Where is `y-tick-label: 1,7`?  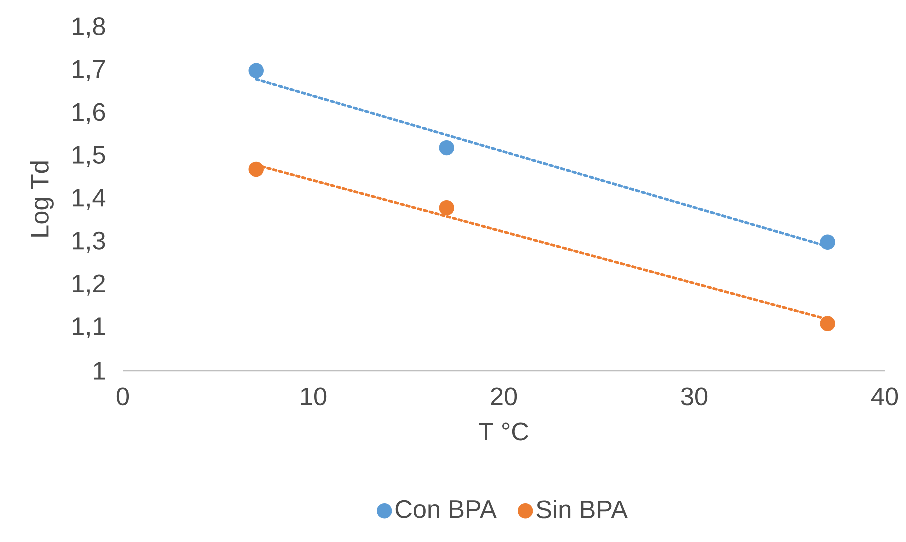 y-tick-label: 1,7 is located at coordinates (89, 71).